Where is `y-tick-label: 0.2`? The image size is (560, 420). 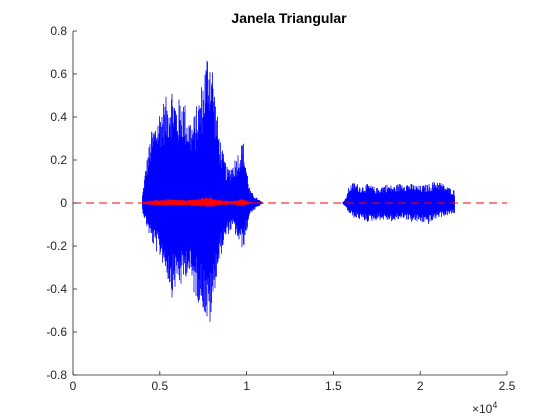
y-tick-label: 0.2 is located at coordinates (58, 160).